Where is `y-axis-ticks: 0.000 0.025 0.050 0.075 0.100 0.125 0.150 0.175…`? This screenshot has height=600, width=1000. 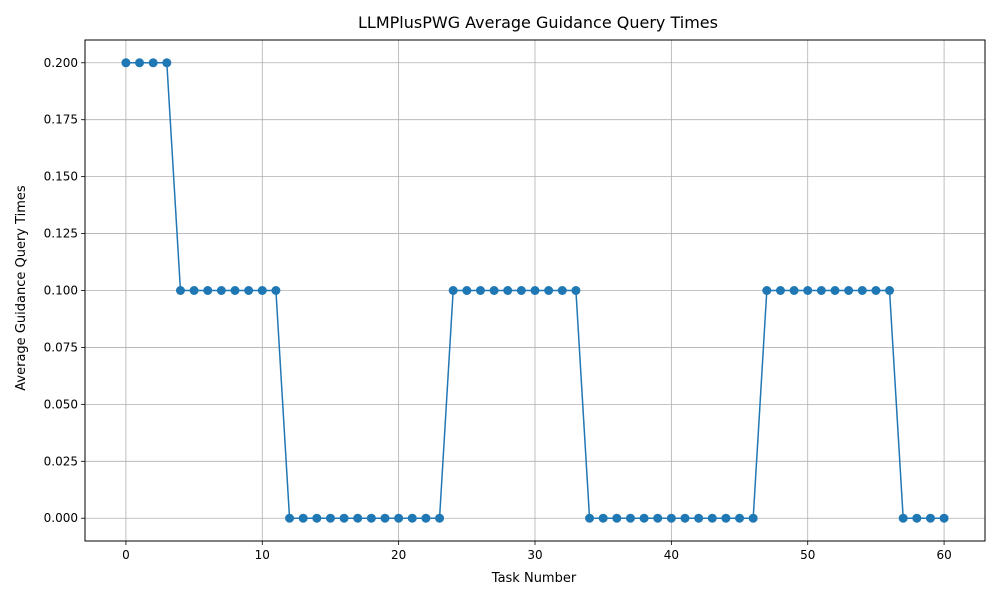
y-axis-ticks: 0.000 0.025 0.050 0.075 0.100 0.125 0.150 0.175… is located at coordinates (64, 290).